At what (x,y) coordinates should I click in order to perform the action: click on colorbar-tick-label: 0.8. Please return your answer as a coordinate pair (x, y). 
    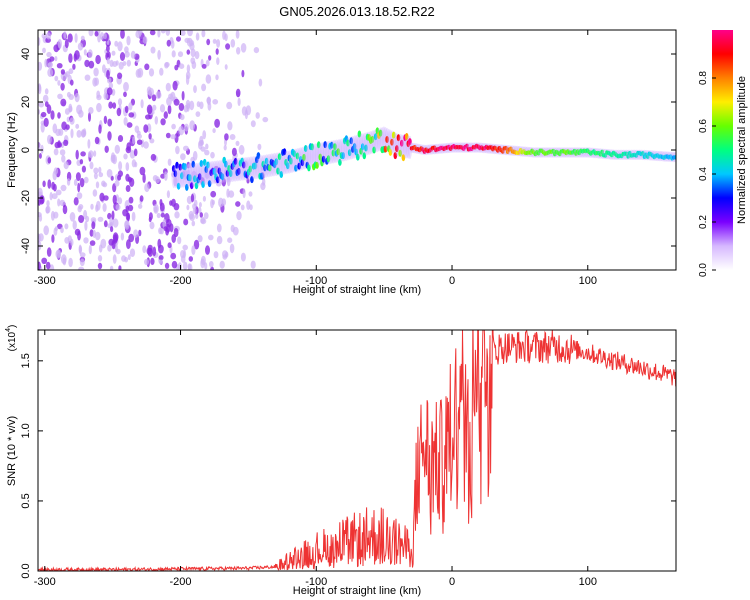
    Looking at the image, I should click on (703, 78).